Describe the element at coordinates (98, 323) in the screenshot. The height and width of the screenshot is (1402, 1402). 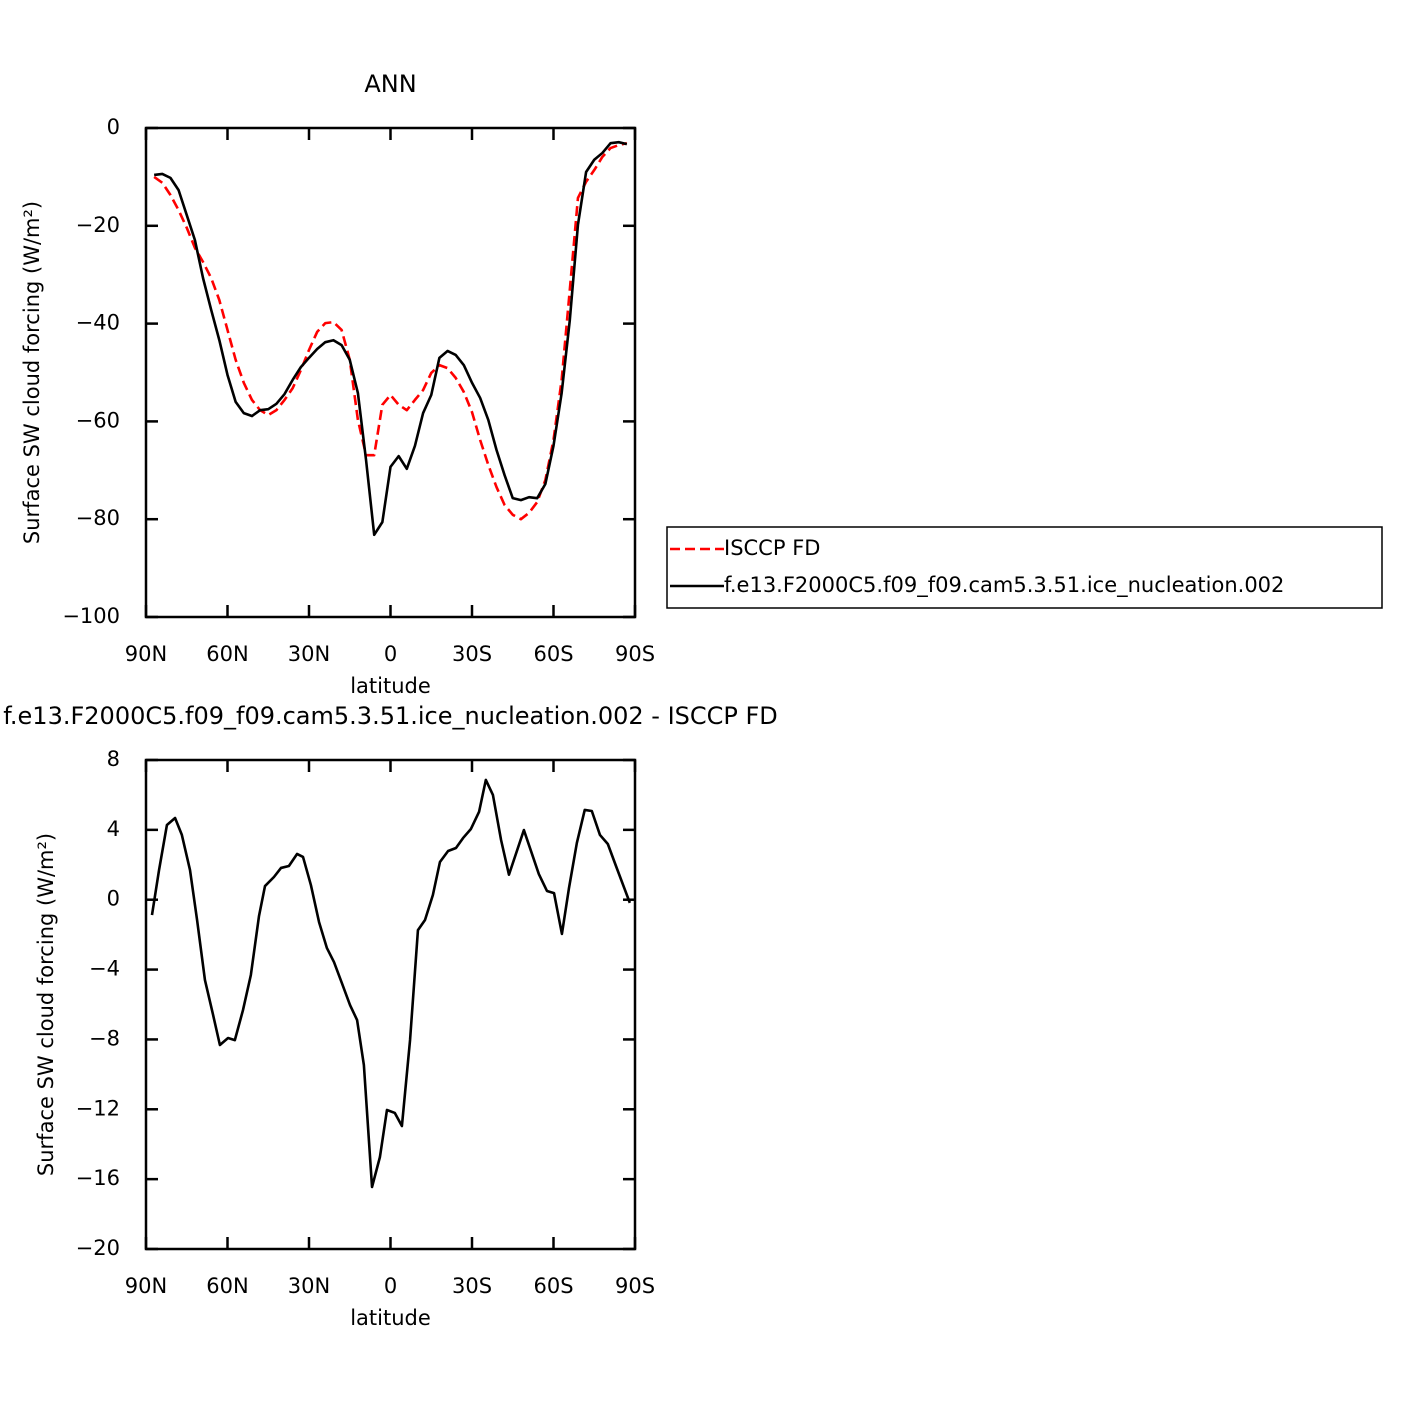
I see `y-tick-label: −40` at that location.